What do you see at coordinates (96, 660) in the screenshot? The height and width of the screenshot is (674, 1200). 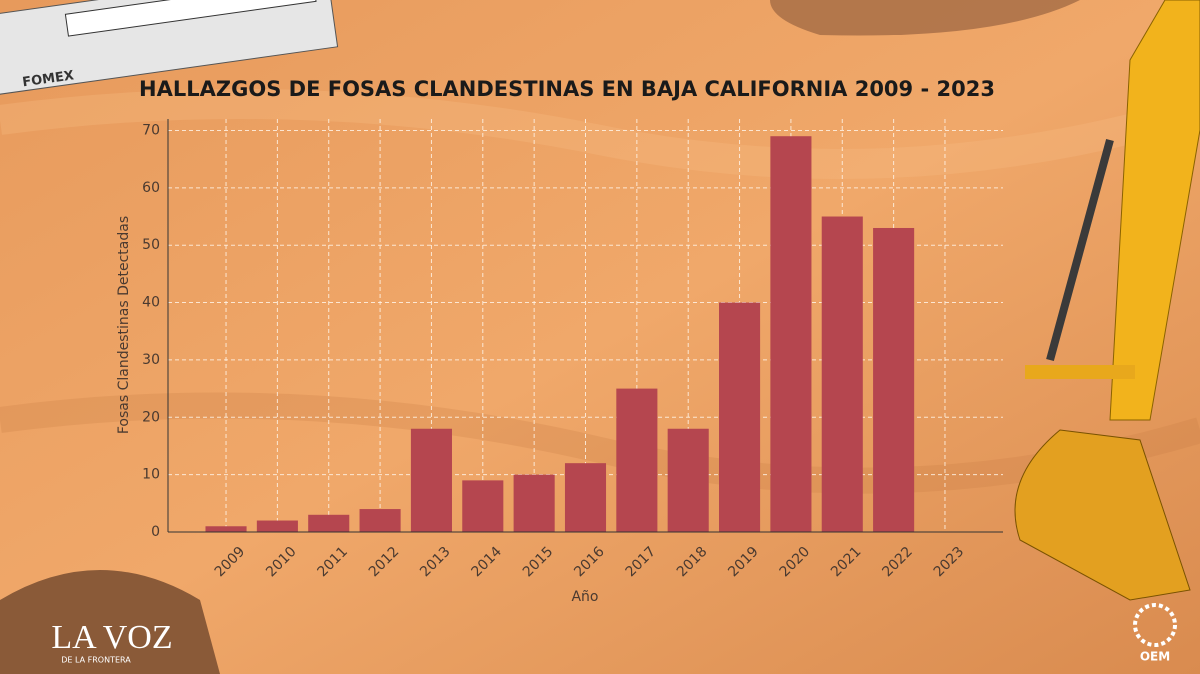 I see `la-voz-subtitle: DE LA FRONTERA` at bounding box center [96, 660].